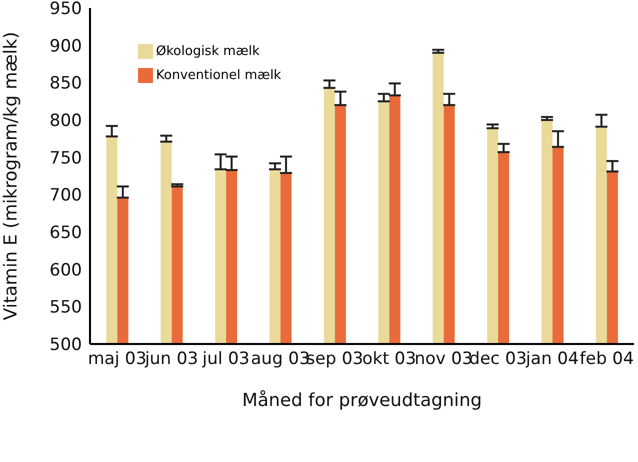  I want to click on y-axis-title: Vitamin E (mikrogram/kg mælk), so click(11, 176).